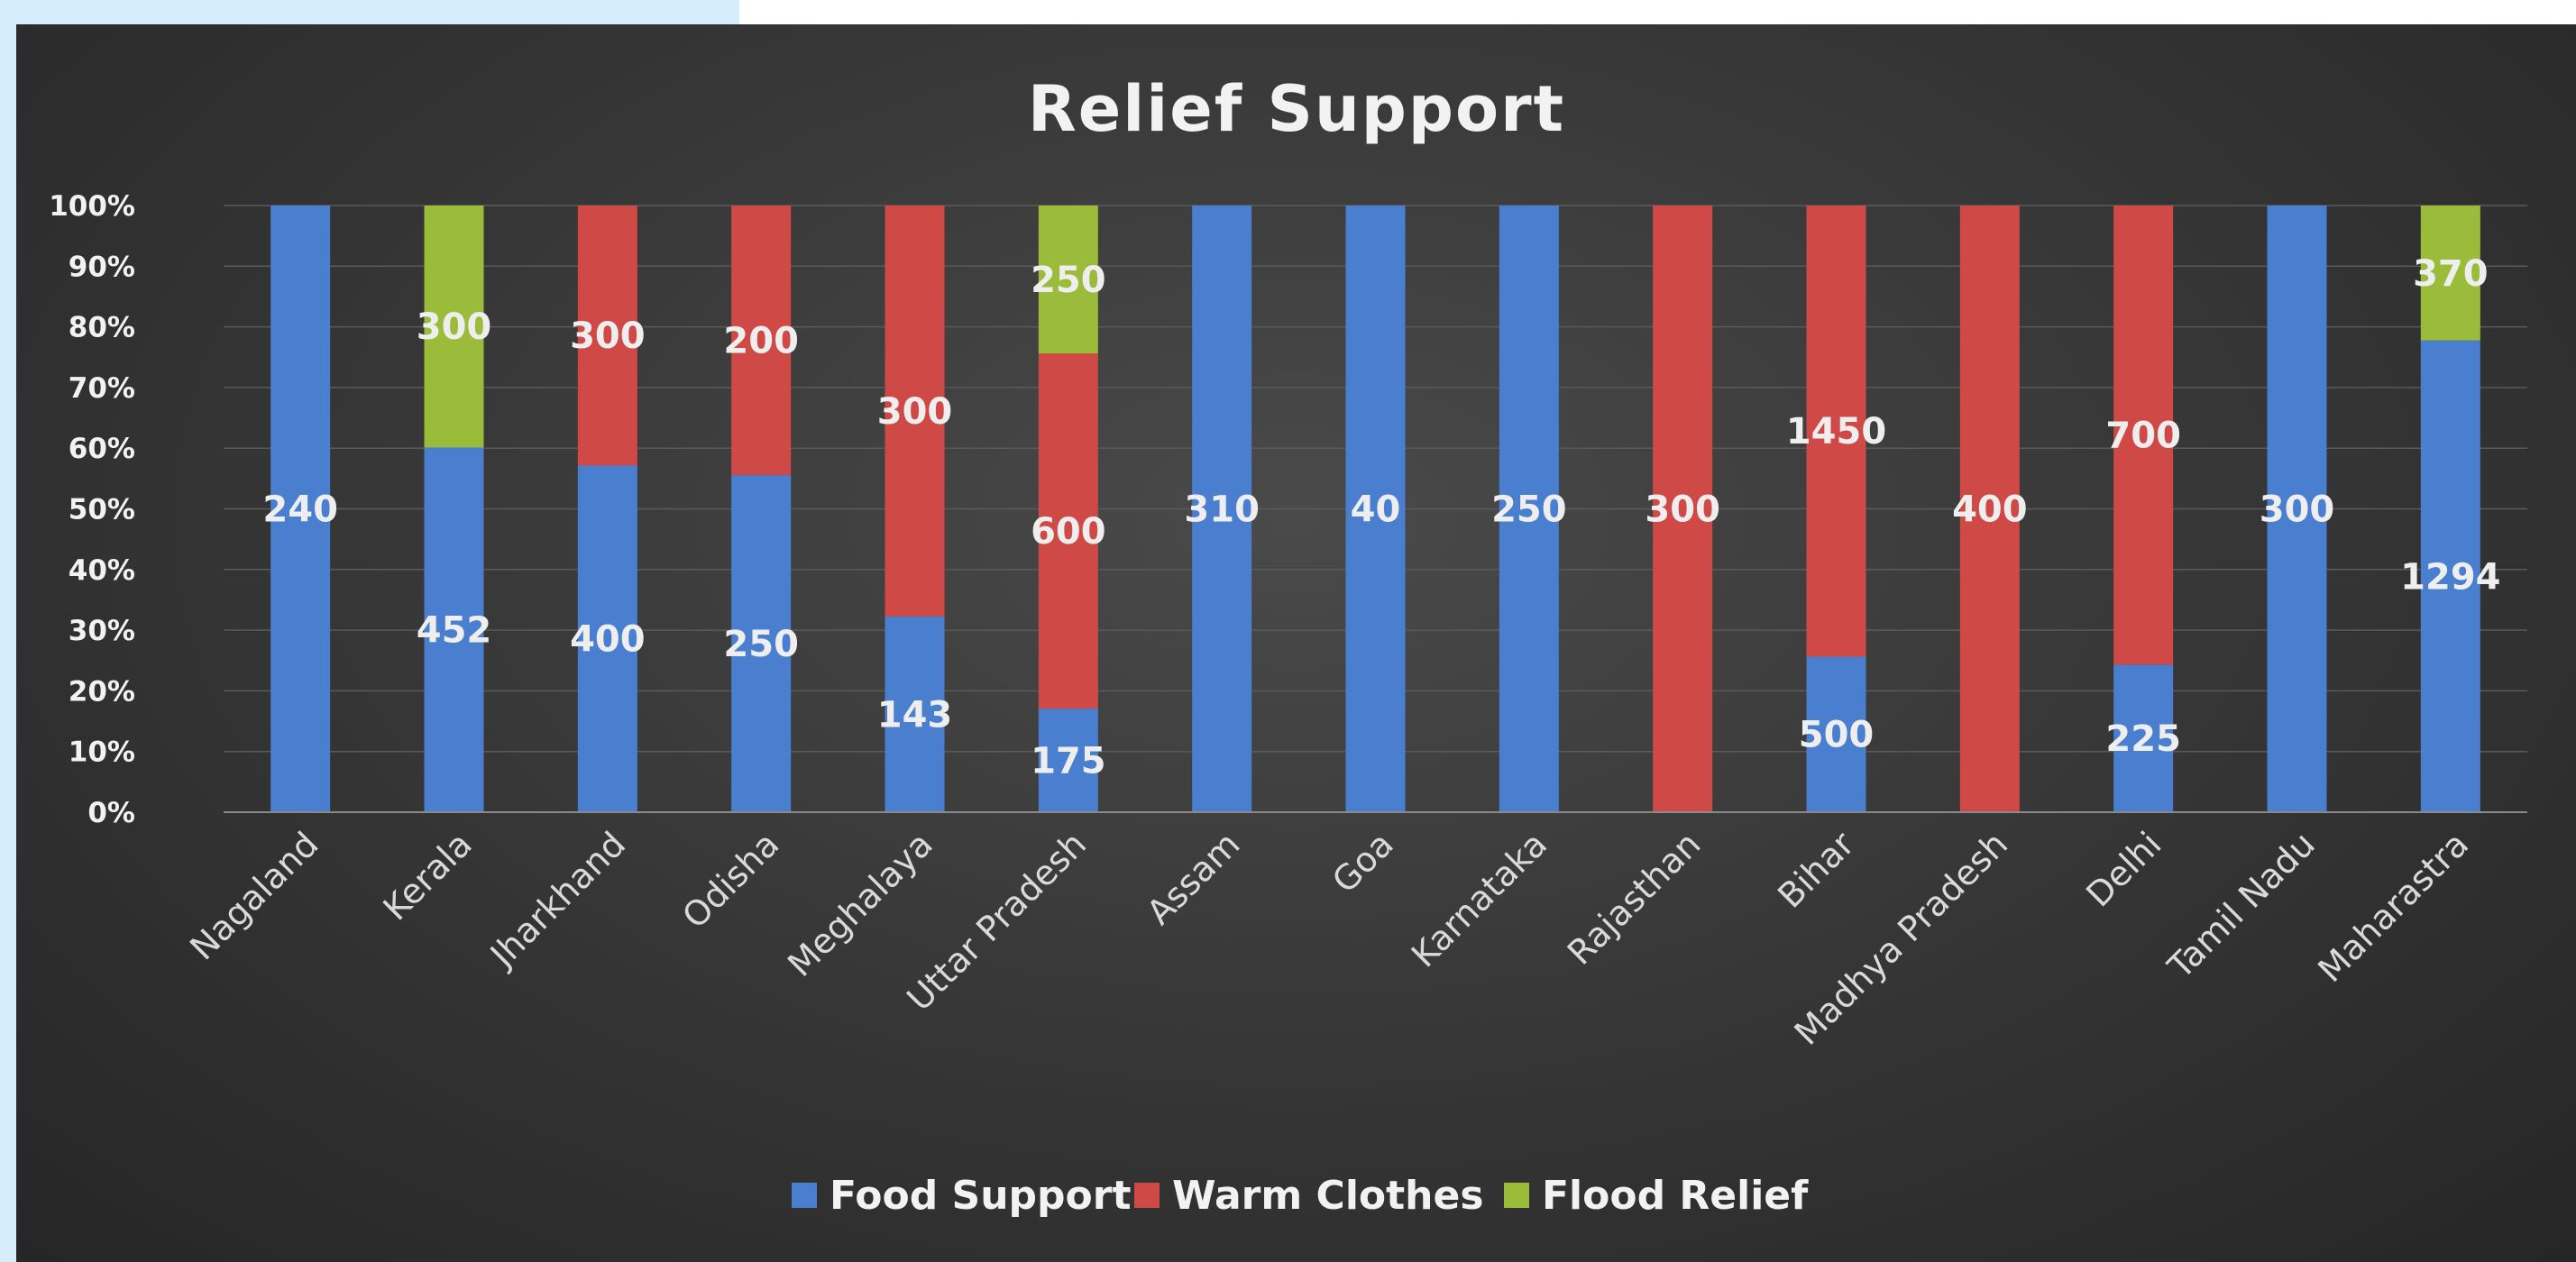  I want to click on data-label: 143, so click(915, 715).